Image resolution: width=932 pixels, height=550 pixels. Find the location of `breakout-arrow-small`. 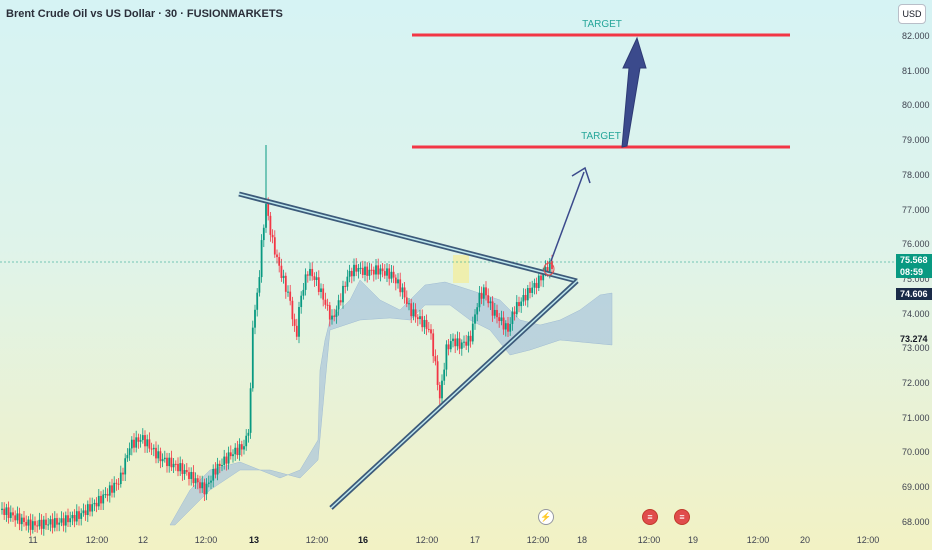

breakout-arrow-small is located at coordinates (570, 214).